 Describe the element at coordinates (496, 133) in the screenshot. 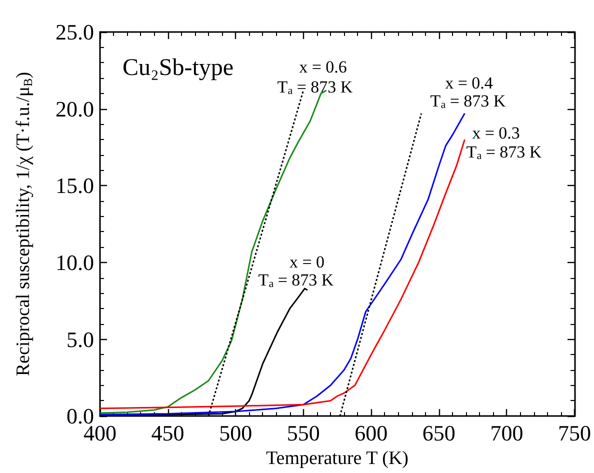

I see `annotation: x = 0.3` at that location.